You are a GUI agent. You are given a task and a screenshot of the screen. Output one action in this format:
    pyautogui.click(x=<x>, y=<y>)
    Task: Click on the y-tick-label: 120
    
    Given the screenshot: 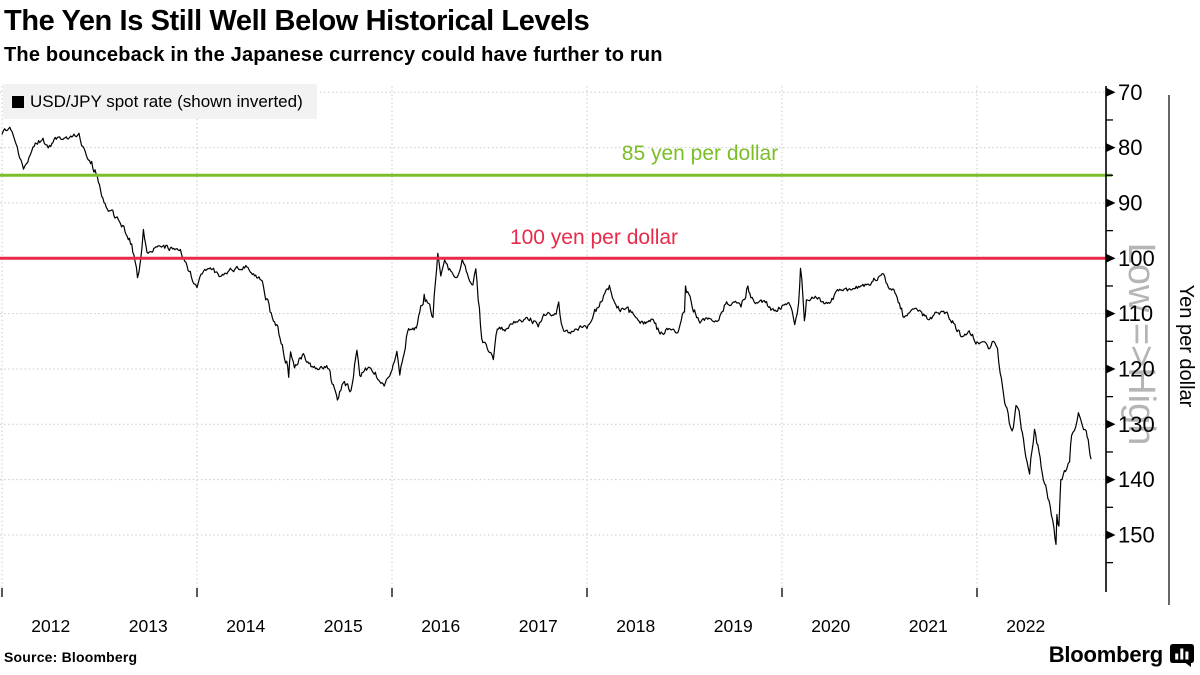 What is the action you would take?
    pyautogui.click(x=1136, y=368)
    